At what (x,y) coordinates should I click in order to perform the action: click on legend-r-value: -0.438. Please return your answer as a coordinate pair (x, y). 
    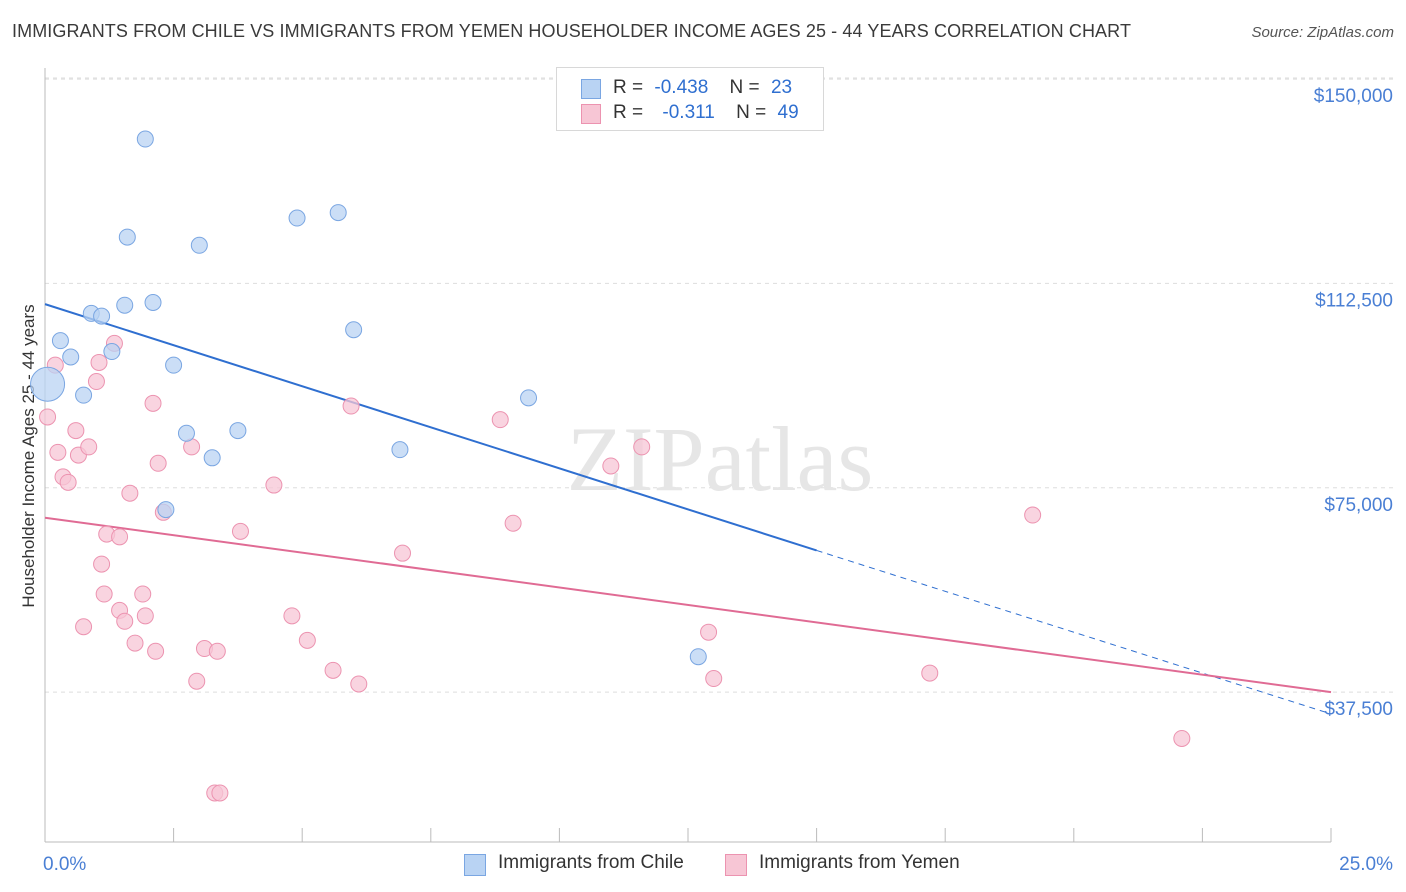
    Looking at the image, I should click on (681, 87).